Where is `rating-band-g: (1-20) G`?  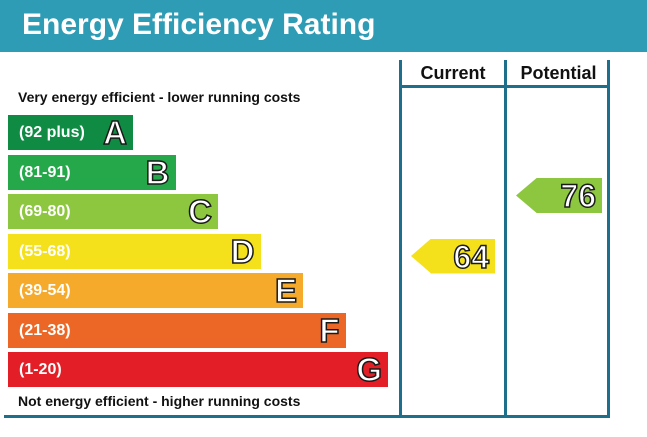
rating-band-g: (1-20) G is located at coordinates (198, 369).